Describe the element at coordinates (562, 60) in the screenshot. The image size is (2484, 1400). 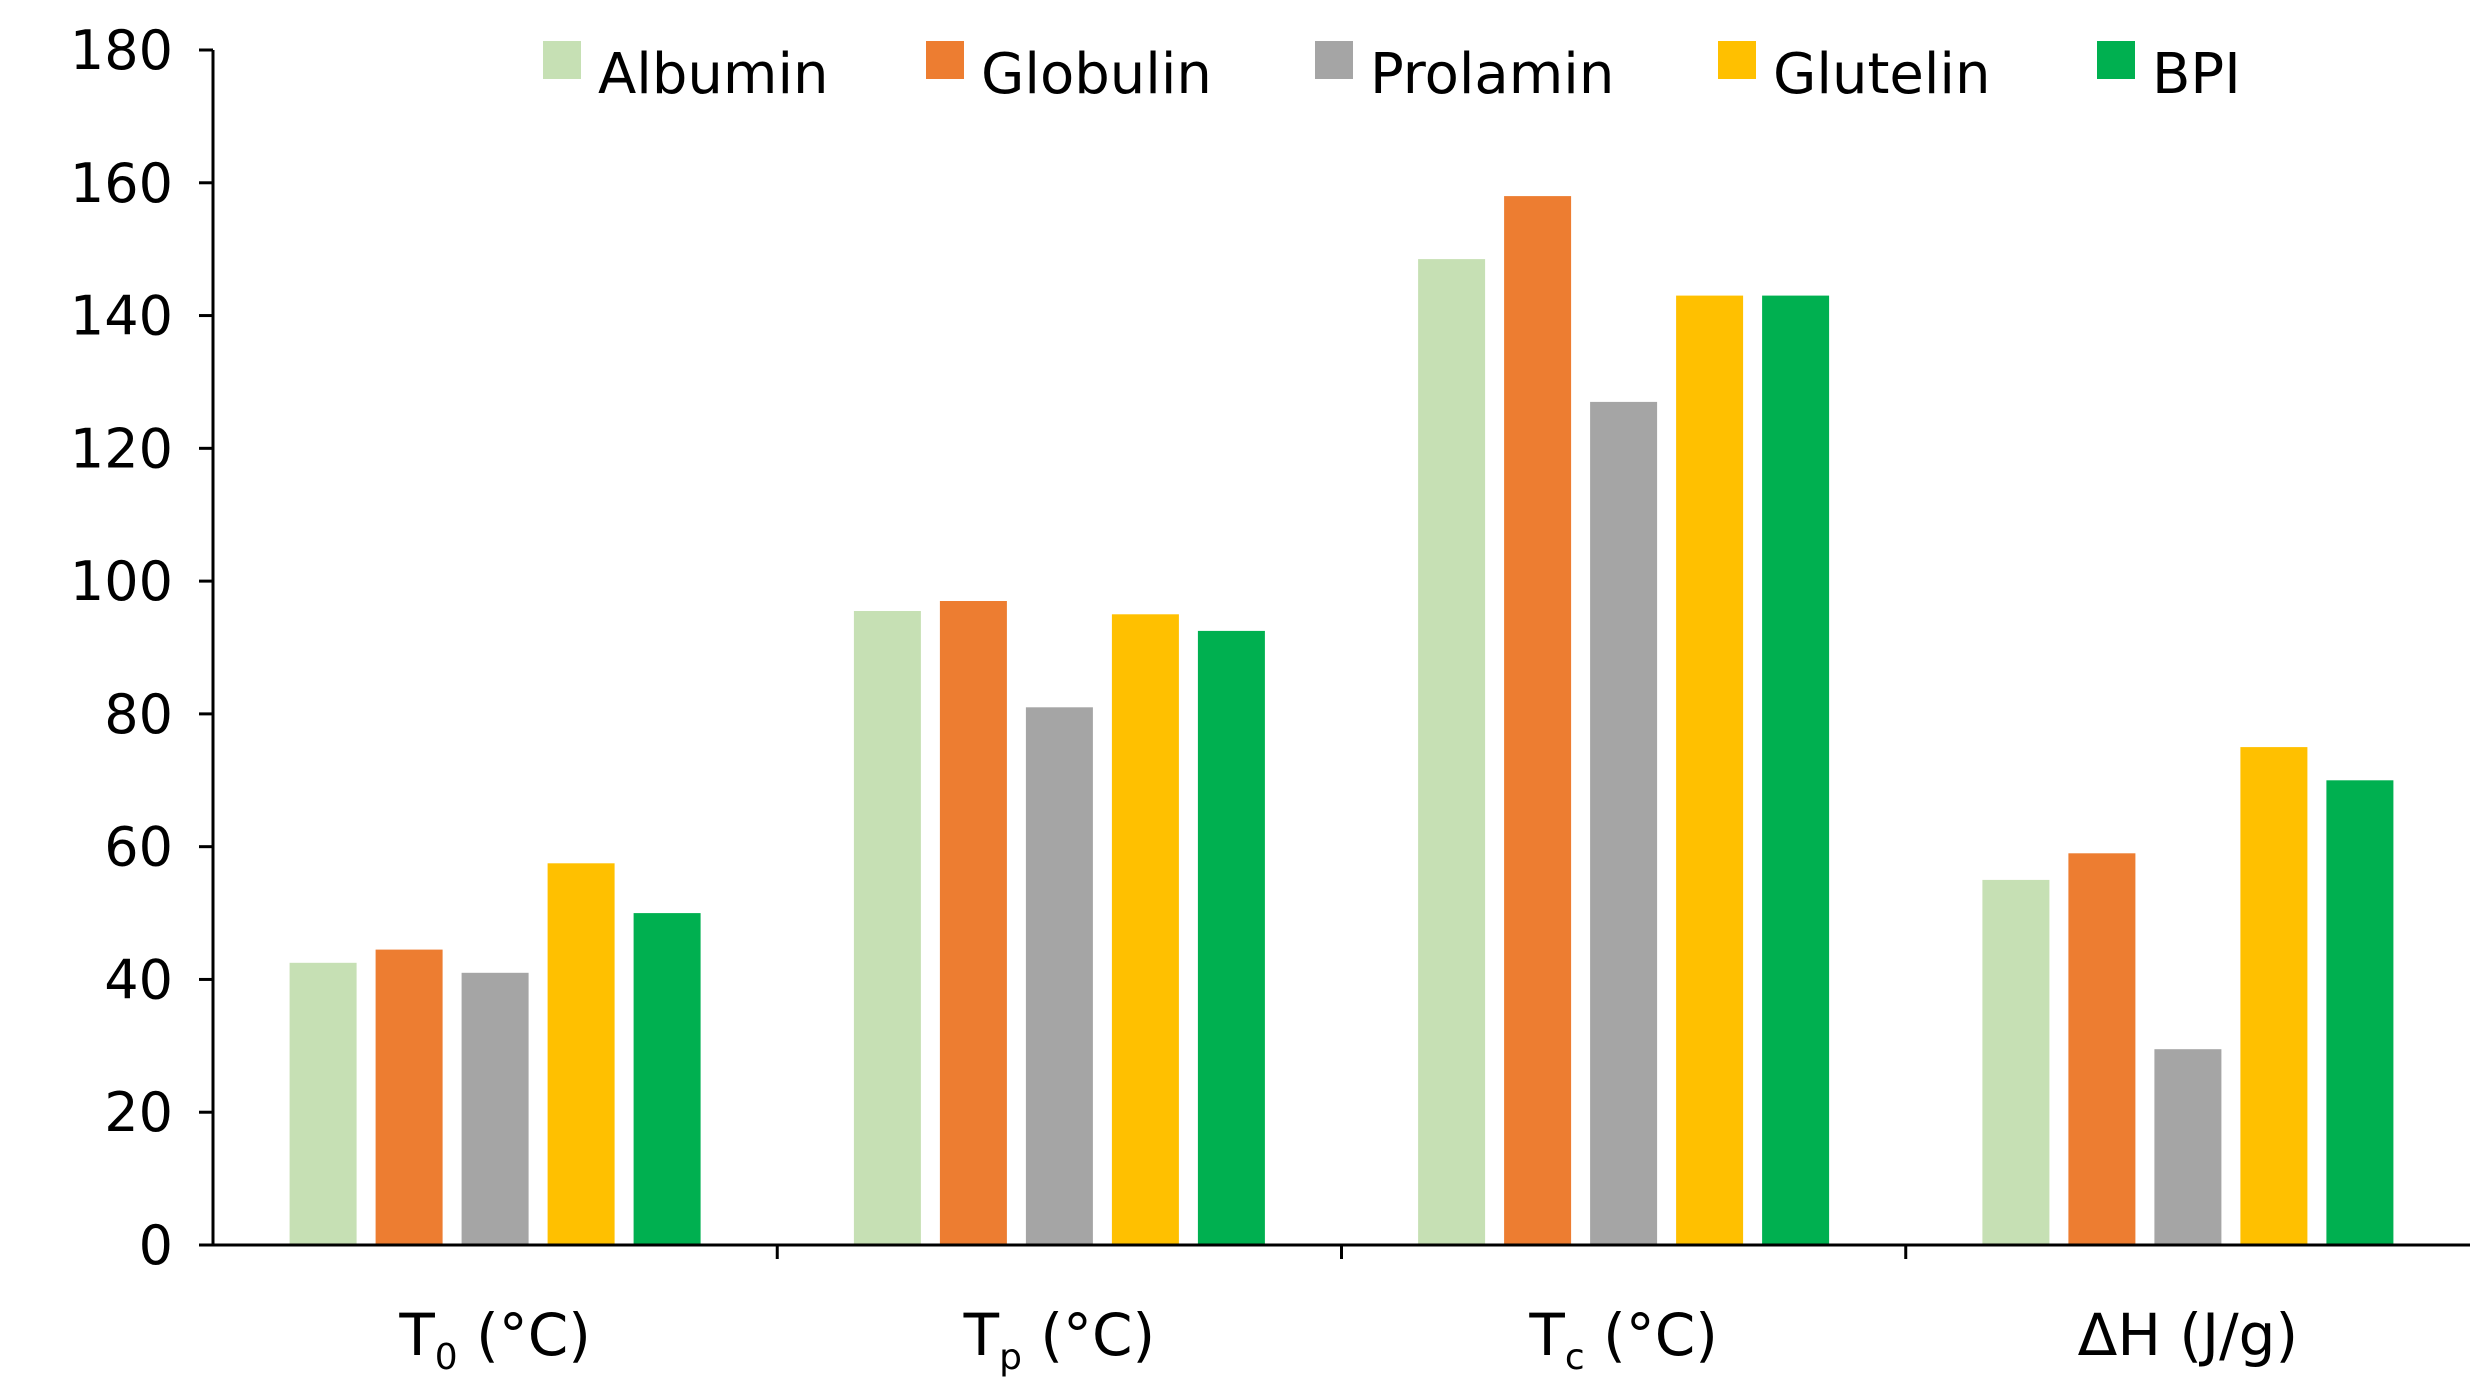
I see `legend-swatch-albumin` at that location.